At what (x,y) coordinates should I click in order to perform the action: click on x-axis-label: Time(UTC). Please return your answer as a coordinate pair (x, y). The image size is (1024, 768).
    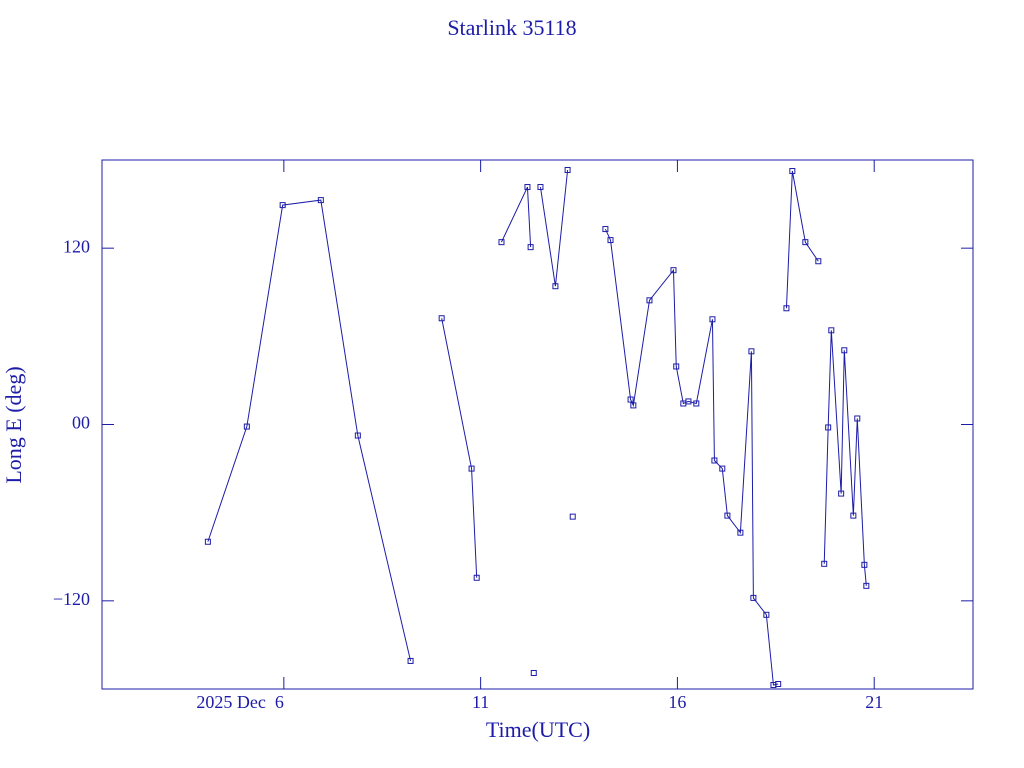
    Looking at the image, I should click on (538, 729).